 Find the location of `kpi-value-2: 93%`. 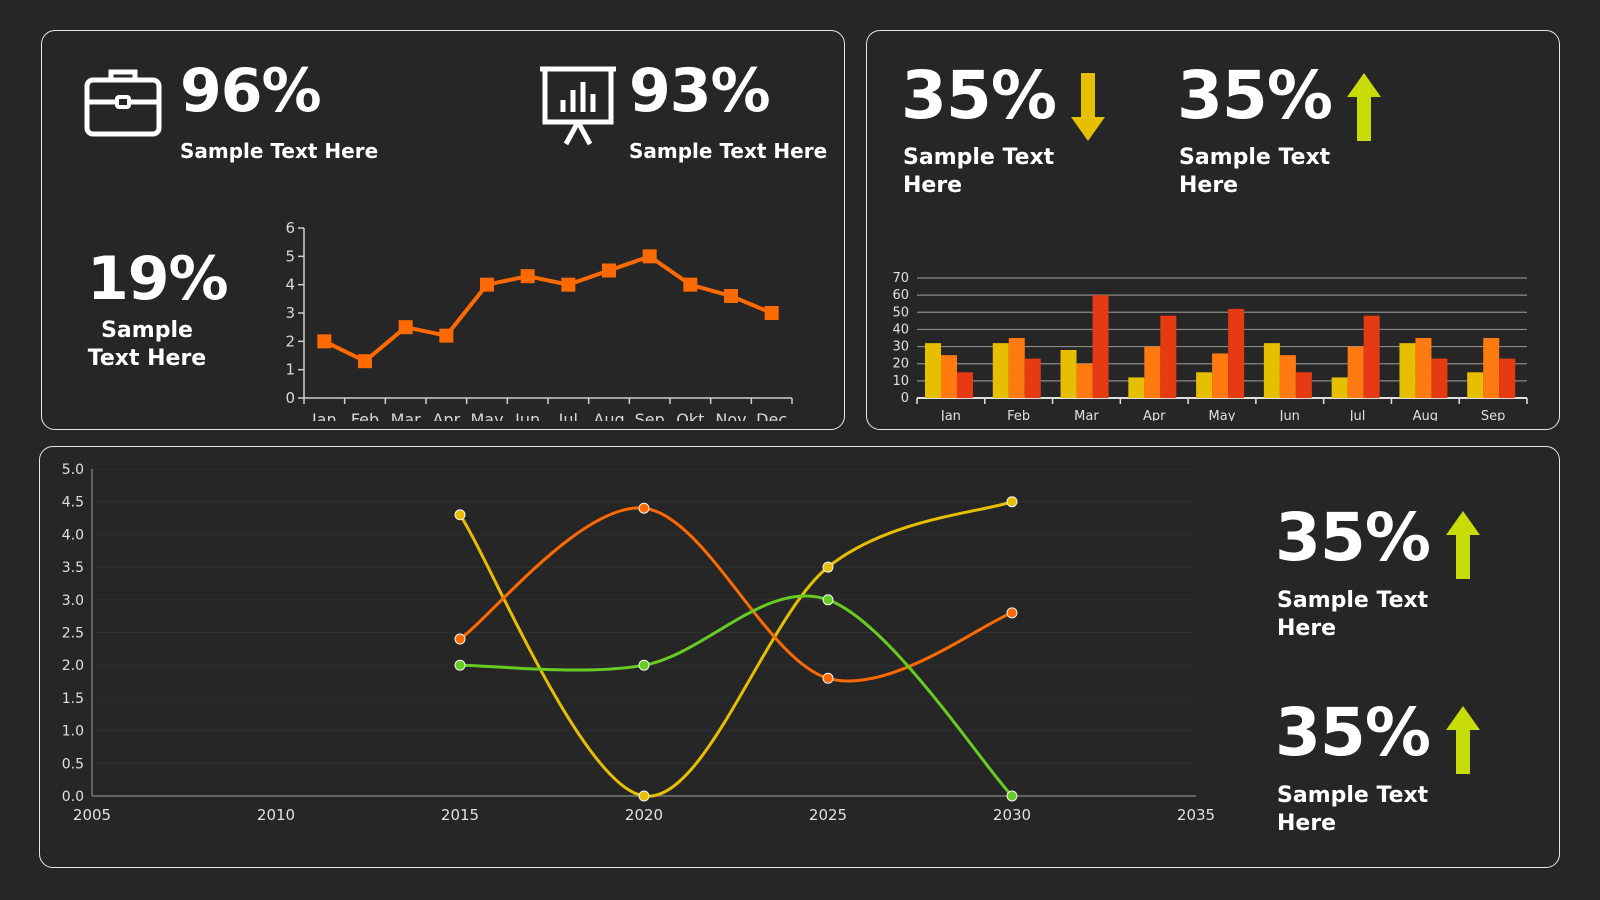

kpi-value-2: 93% is located at coordinates (700, 91).